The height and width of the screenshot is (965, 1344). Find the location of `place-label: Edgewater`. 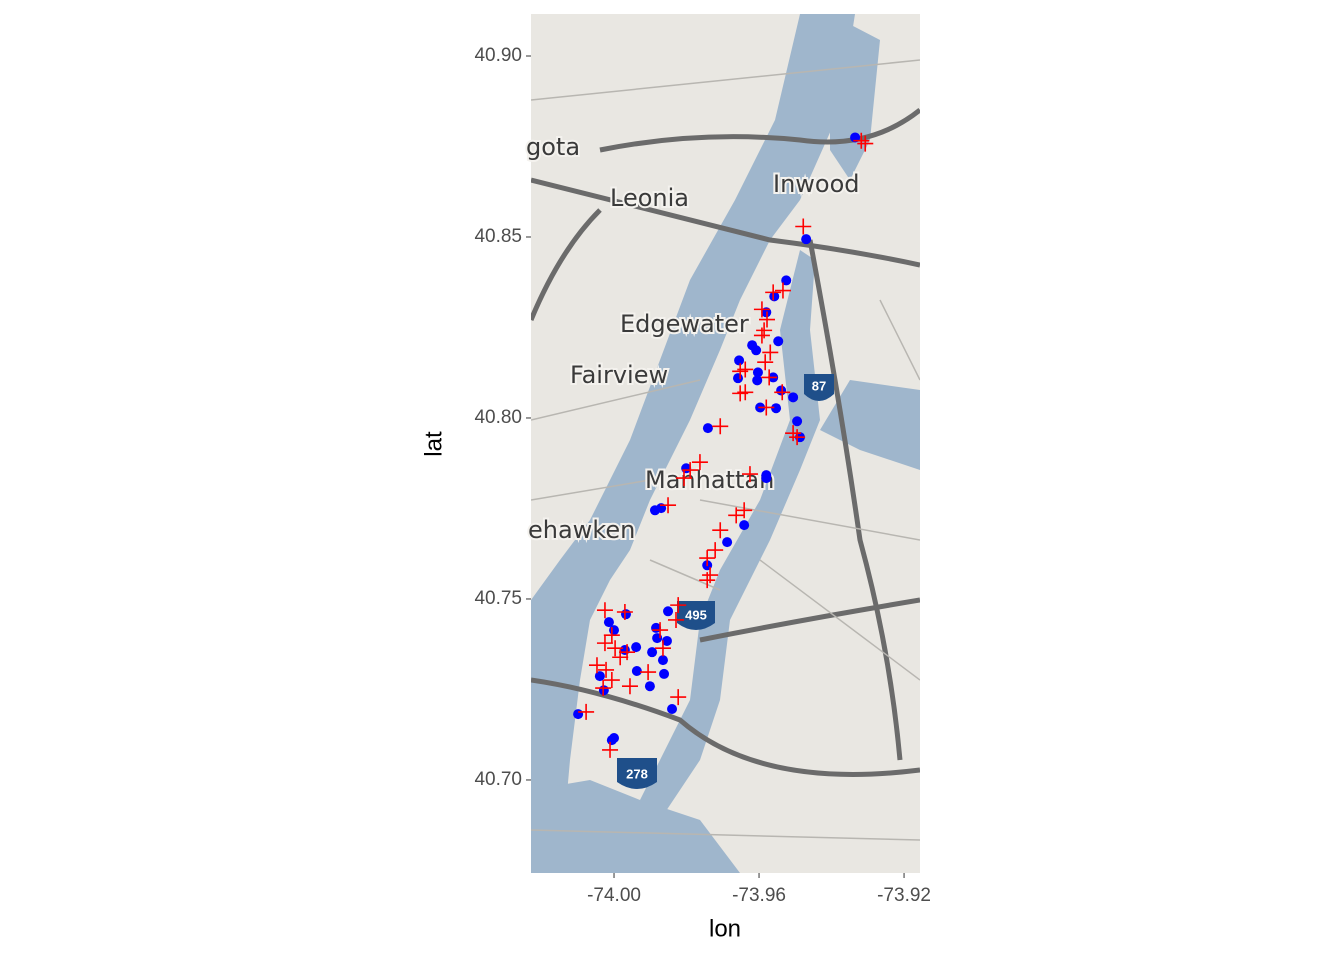

place-label: Edgewater is located at coordinates (684, 324).